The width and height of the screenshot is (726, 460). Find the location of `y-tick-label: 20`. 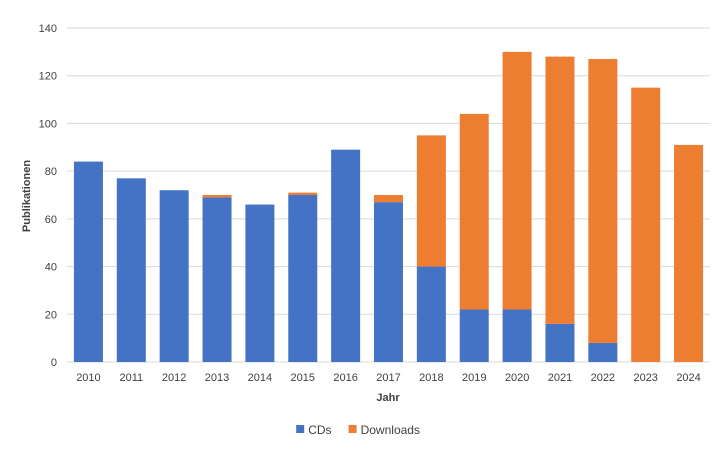

y-tick-label: 20 is located at coordinates (51, 315).